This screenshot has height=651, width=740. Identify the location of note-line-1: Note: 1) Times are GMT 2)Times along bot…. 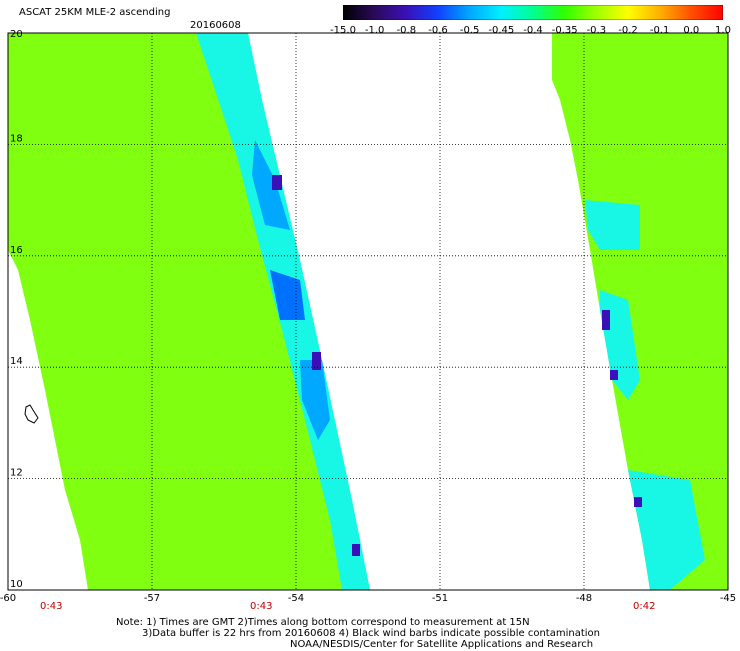
(323, 622).